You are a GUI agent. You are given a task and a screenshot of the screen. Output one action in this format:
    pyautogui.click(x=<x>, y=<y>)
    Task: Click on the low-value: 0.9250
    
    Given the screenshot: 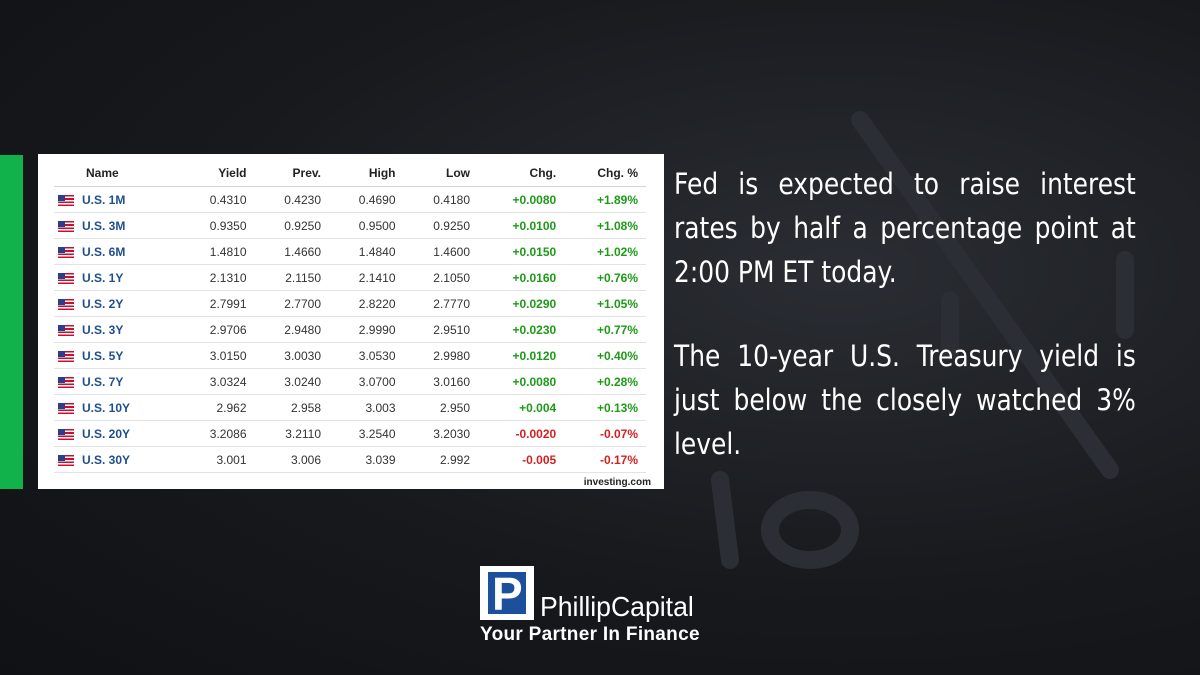 What is the action you would take?
    pyautogui.click(x=440, y=225)
    